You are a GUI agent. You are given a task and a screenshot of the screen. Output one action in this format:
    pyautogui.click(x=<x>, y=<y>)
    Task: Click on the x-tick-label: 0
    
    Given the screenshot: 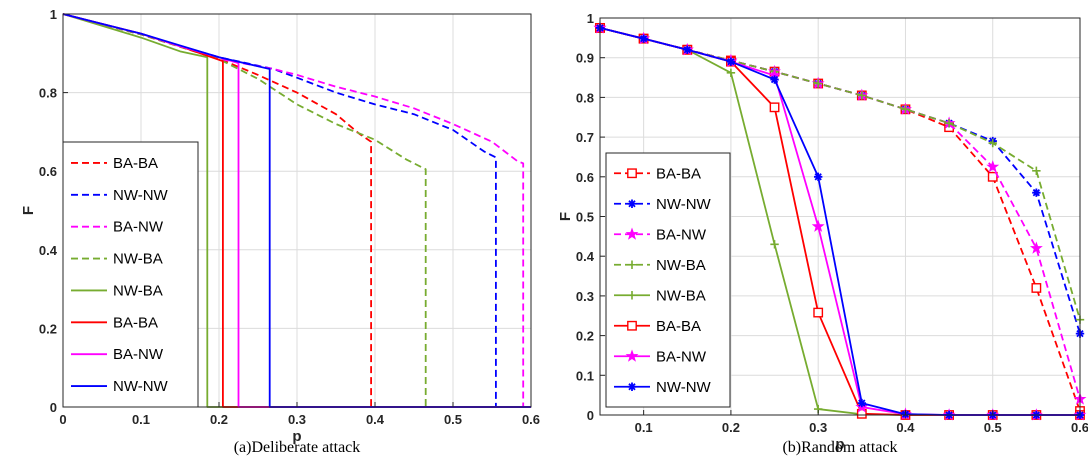 What is the action you would take?
    pyautogui.click(x=62, y=419)
    